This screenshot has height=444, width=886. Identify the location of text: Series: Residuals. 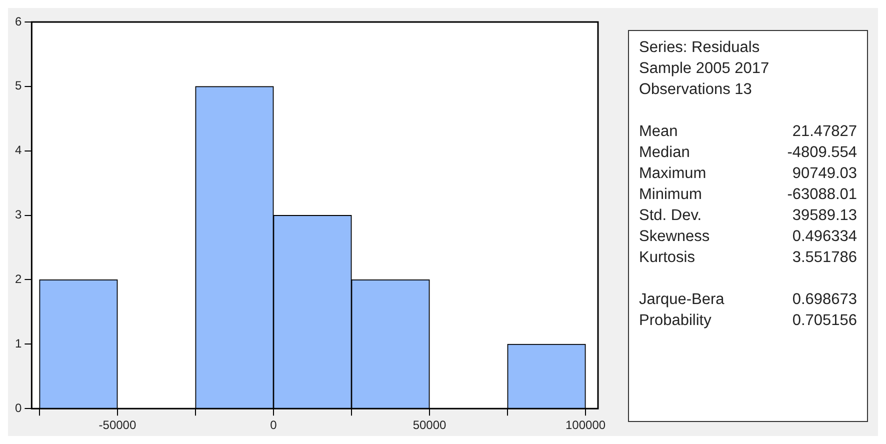
(700, 48).